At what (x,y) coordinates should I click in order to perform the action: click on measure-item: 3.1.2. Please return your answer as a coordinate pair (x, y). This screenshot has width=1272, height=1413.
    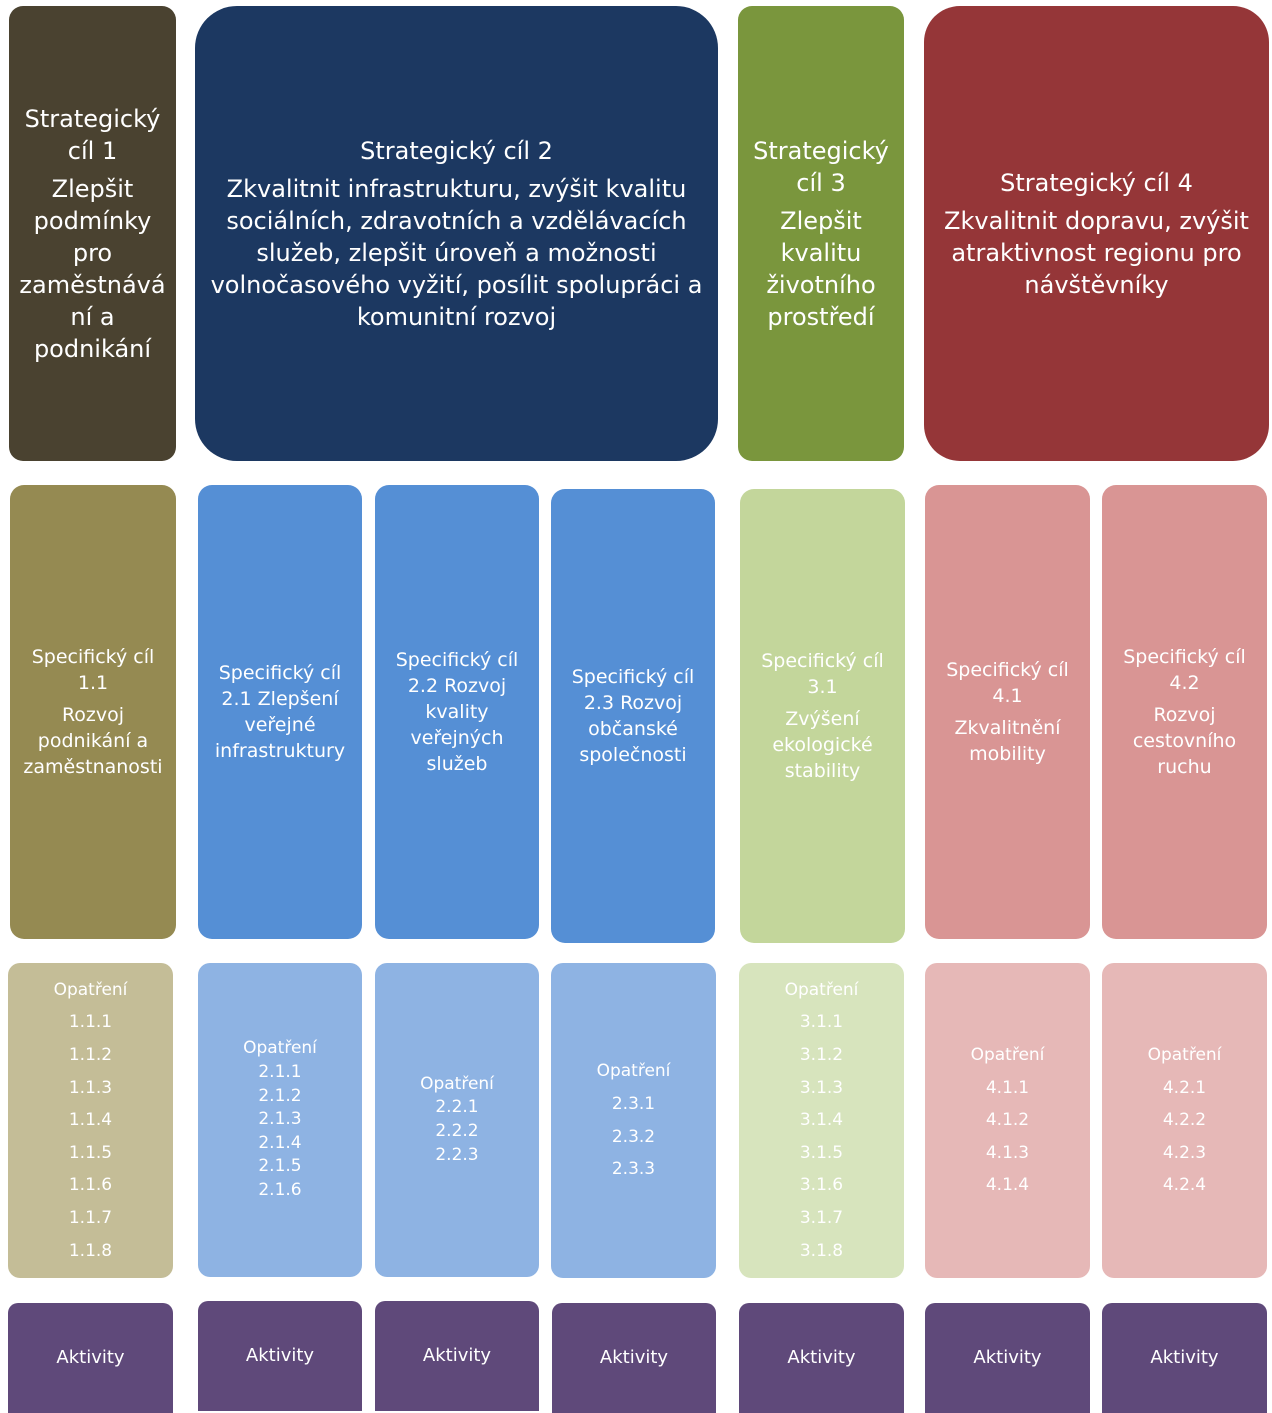
    Looking at the image, I should click on (821, 1055).